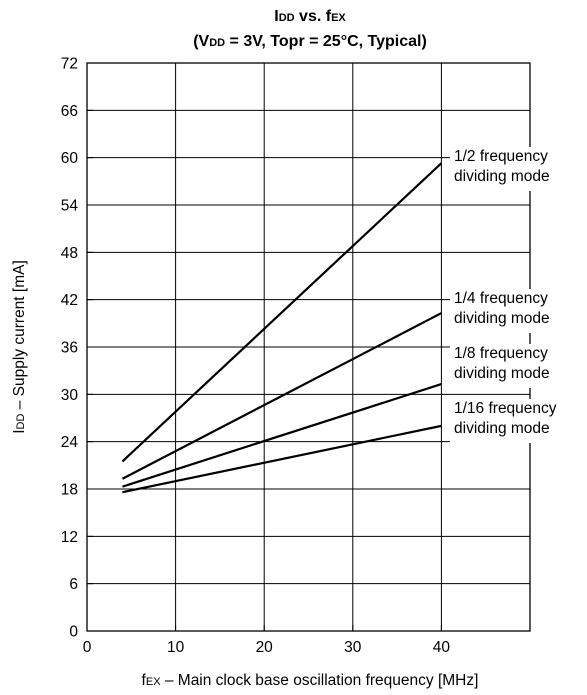  I want to click on y-tick-label: 72, so click(69, 64).